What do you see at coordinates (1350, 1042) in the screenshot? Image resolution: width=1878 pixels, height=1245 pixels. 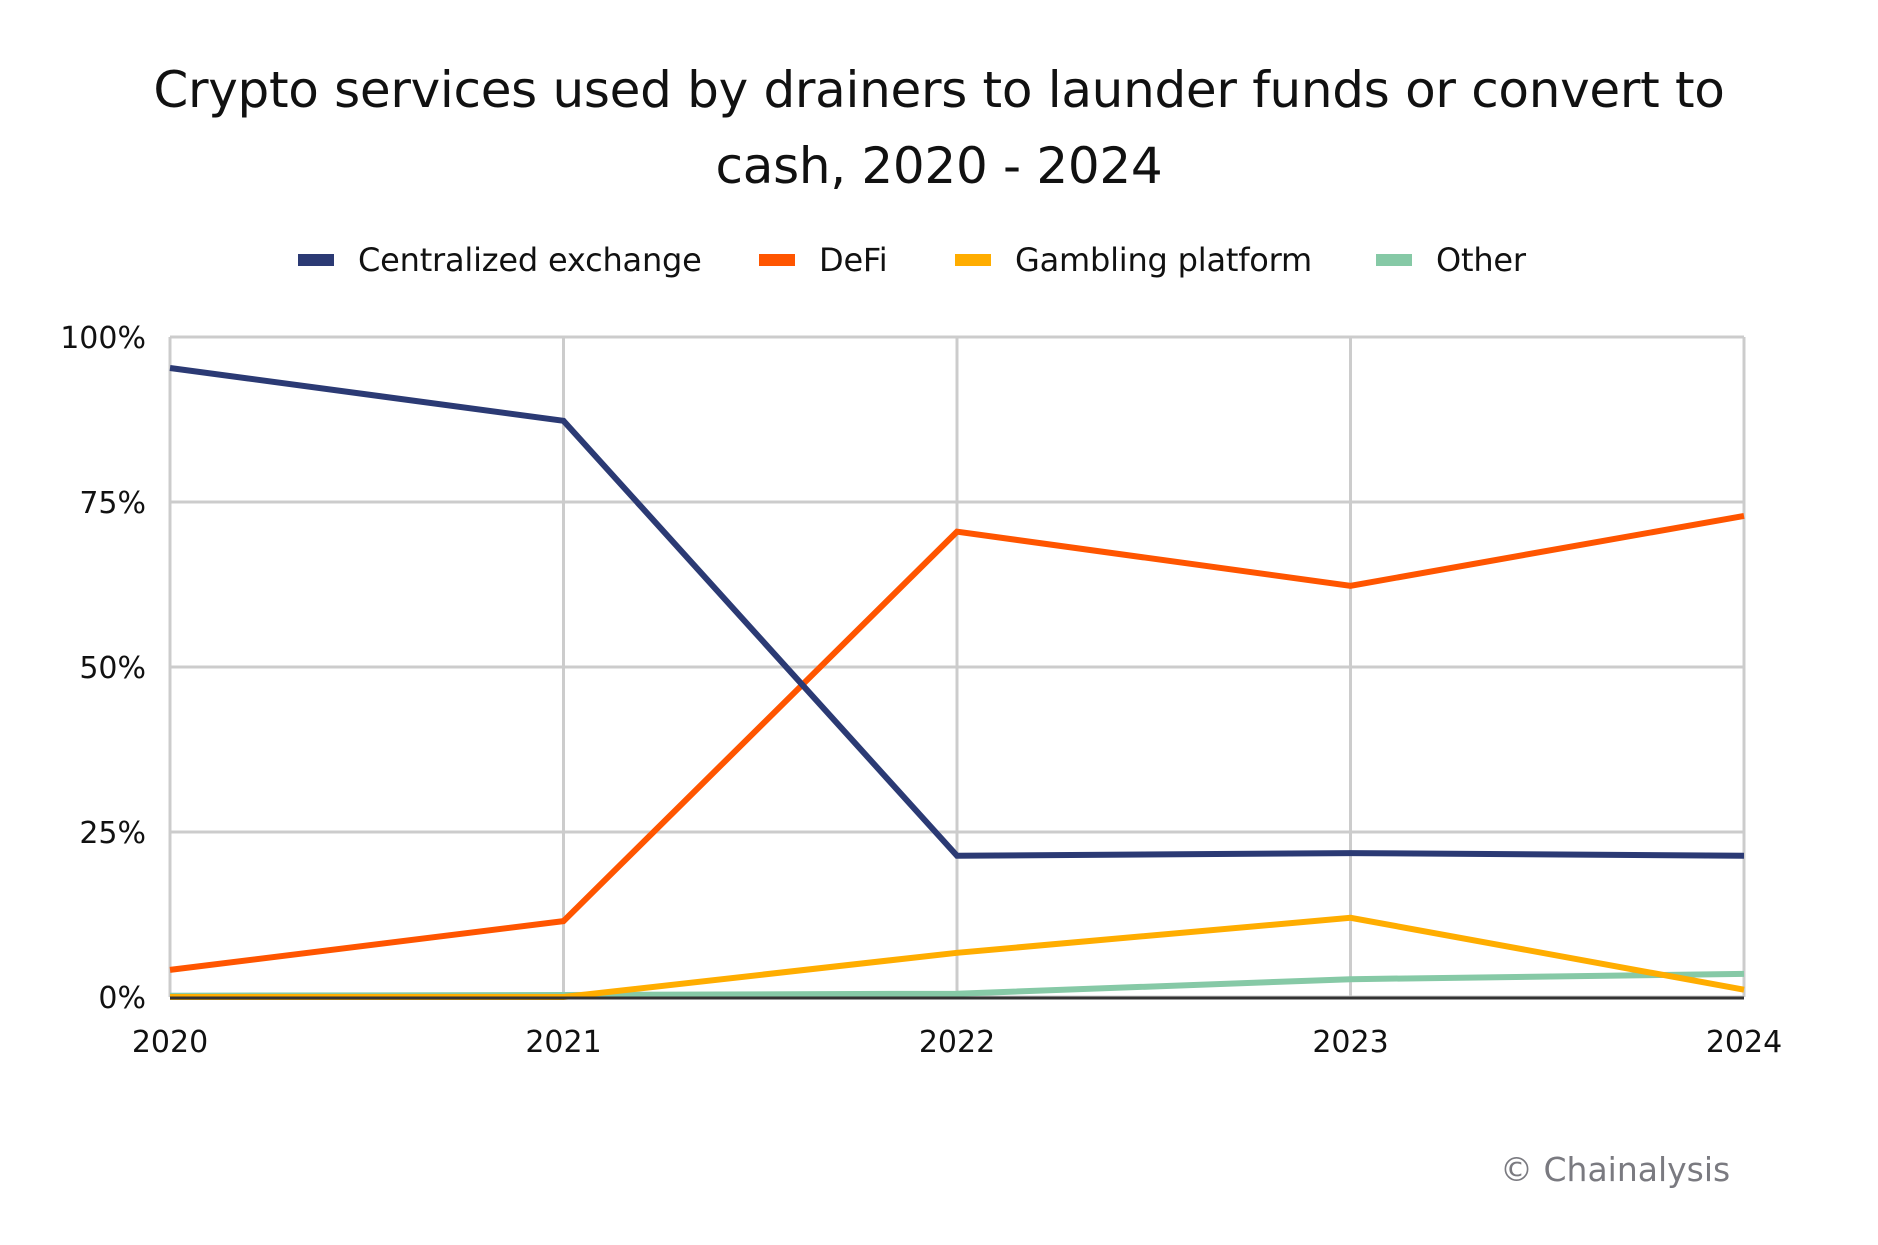 I see `x-tick-label: 2023` at bounding box center [1350, 1042].